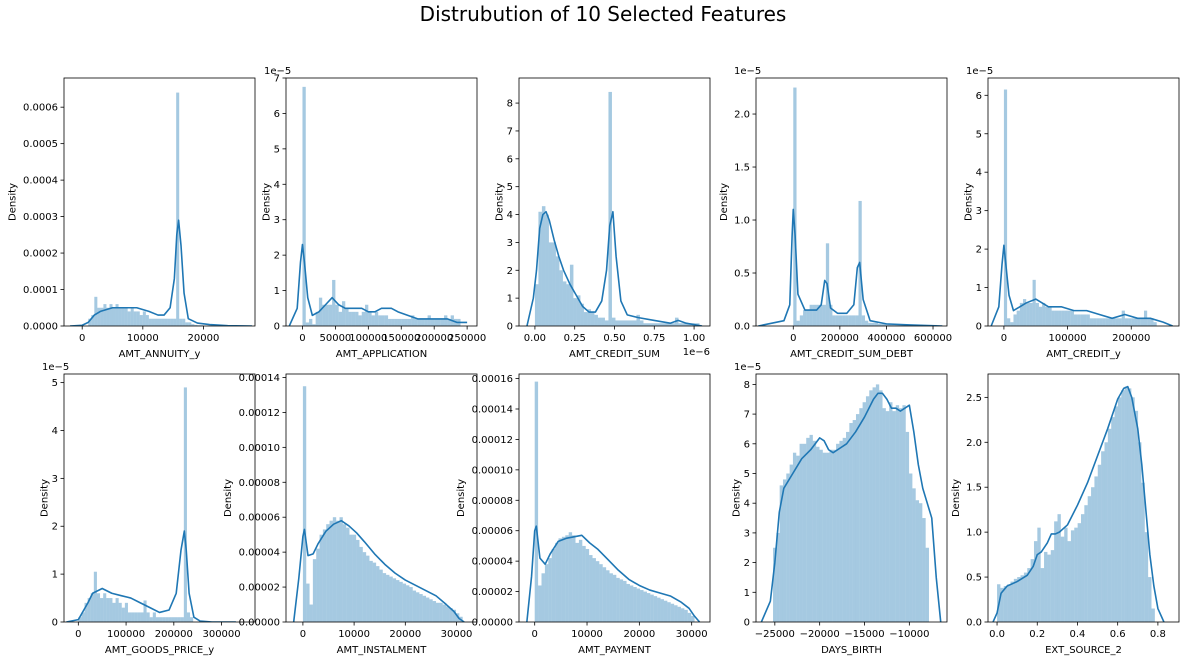  I want to click on x-tick-label: 600000, so click(933, 338).